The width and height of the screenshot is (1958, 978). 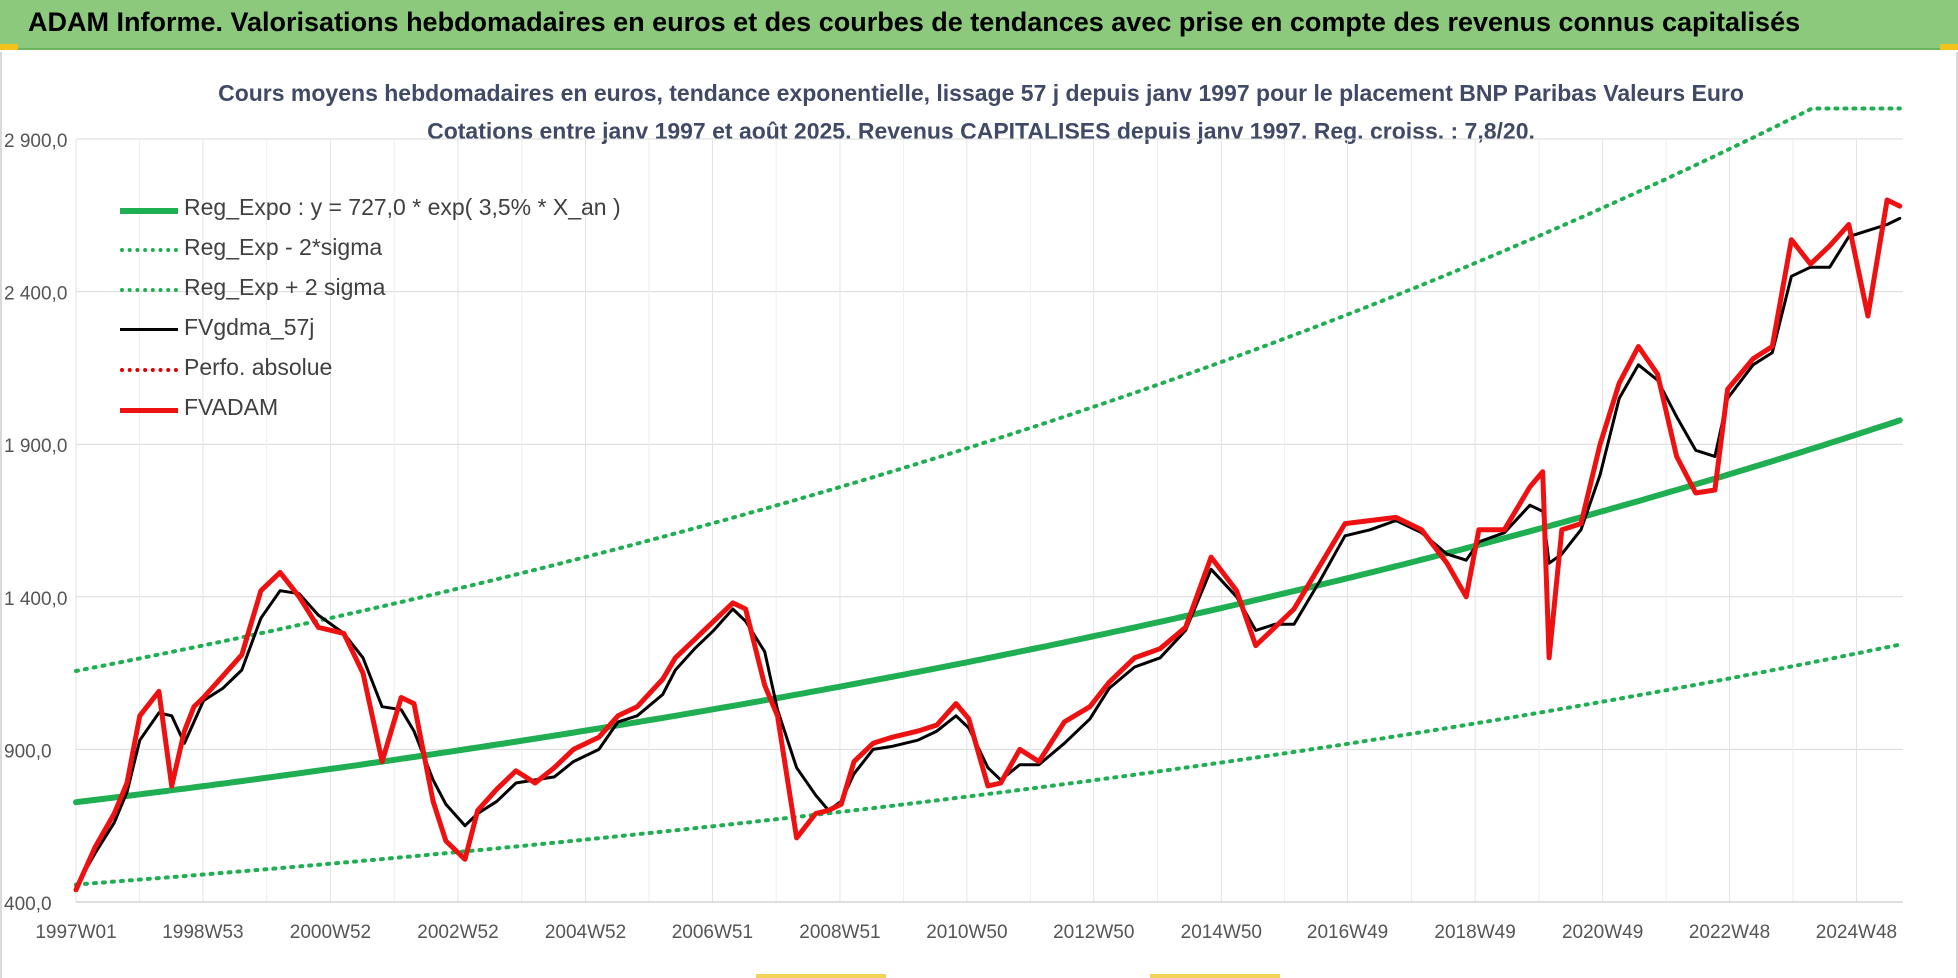 What do you see at coordinates (457, 932) in the screenshot?
I see `x-tick-label: 2002W52` at bounding box center [457, 932].